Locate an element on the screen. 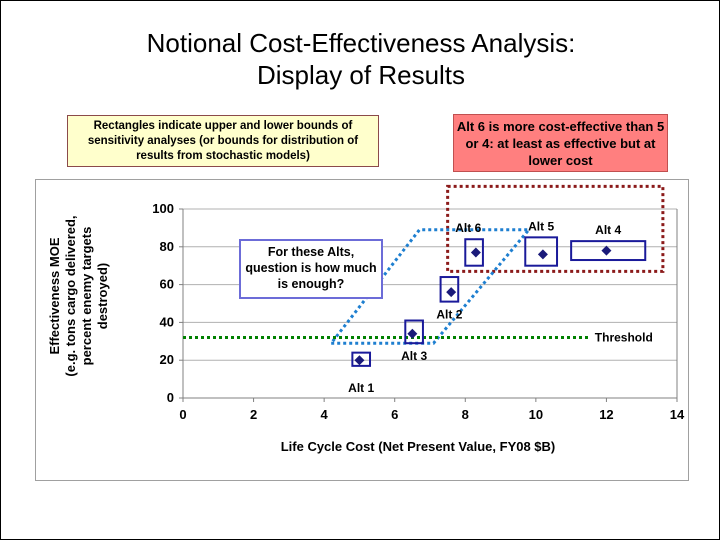  x-tick-label: 14 is located at coordinates (677, 414).